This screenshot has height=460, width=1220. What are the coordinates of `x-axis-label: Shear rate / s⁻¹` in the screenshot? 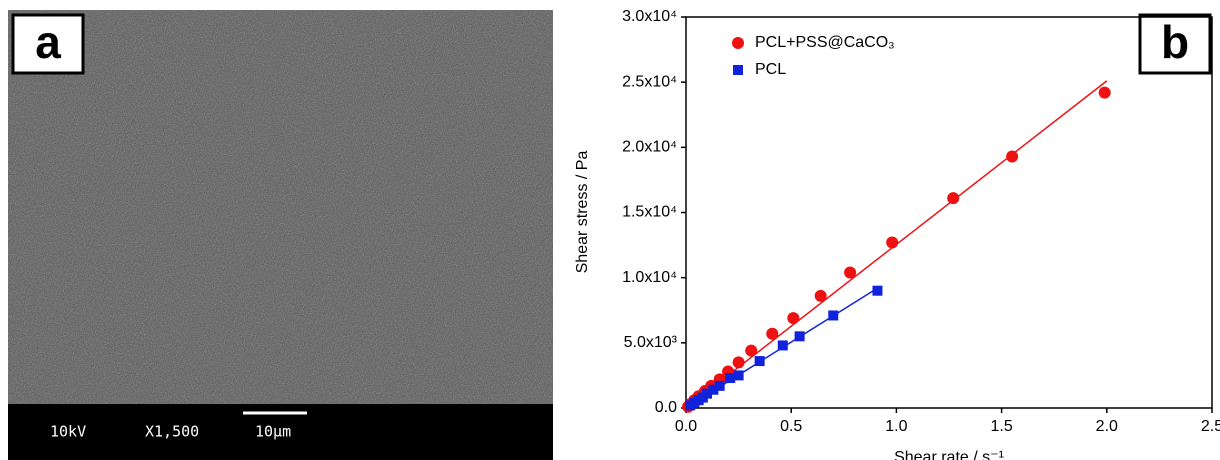 It's located at (949, 454).